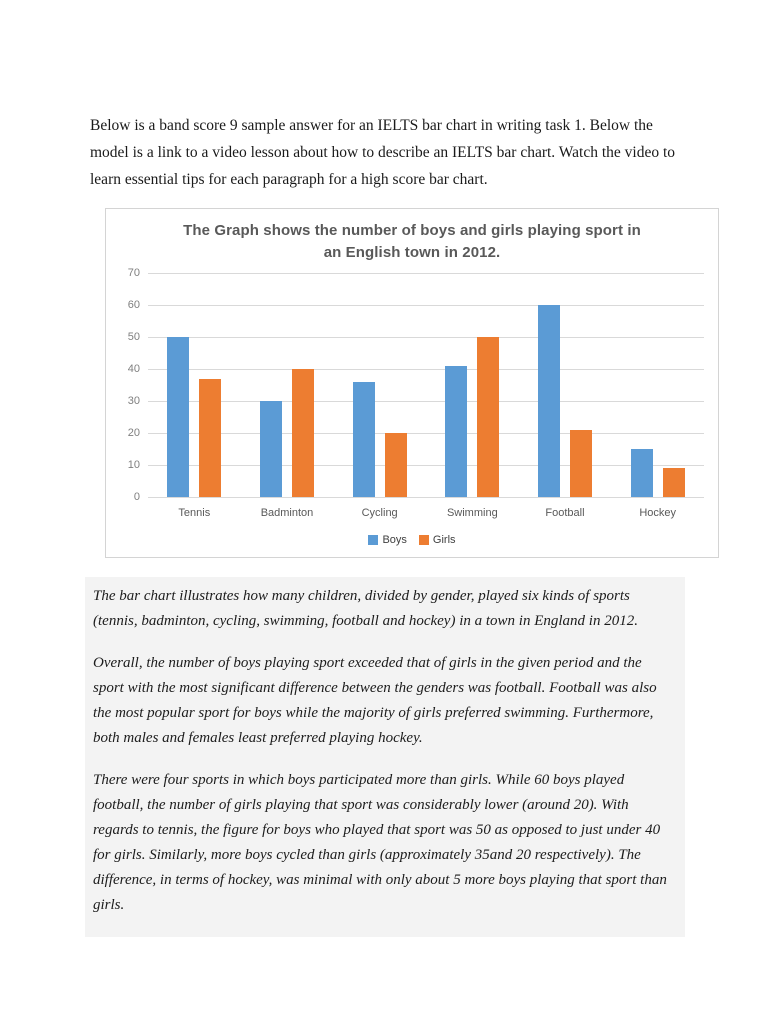 This screenshot has height=1024, width=768. What do you see at coordinates (133, 305) in the screenshot?
I see `y-tick-label: 60` at bounding box center [133, 305].